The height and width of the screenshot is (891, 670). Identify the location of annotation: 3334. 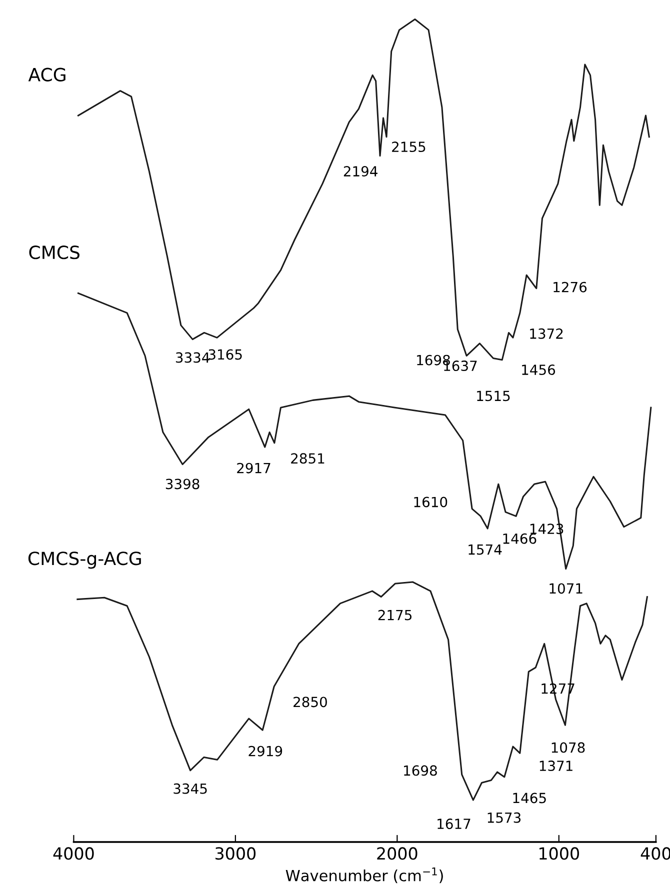
(193, 357).